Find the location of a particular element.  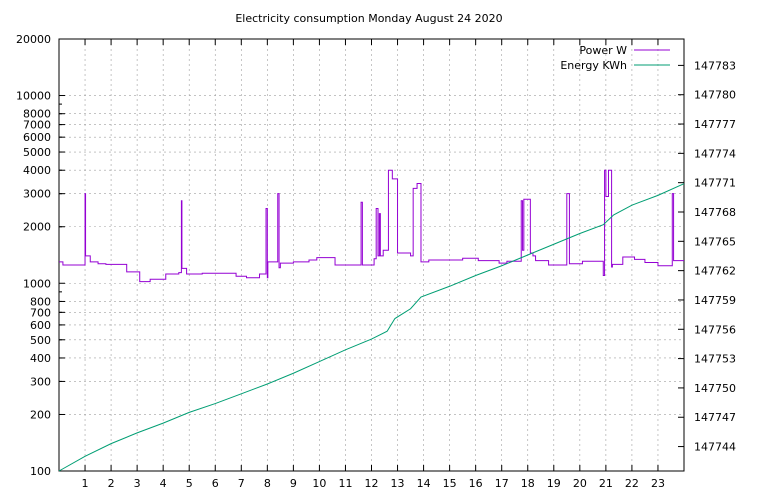

y-tick-label: 100 is located at coordinates (40, 471).